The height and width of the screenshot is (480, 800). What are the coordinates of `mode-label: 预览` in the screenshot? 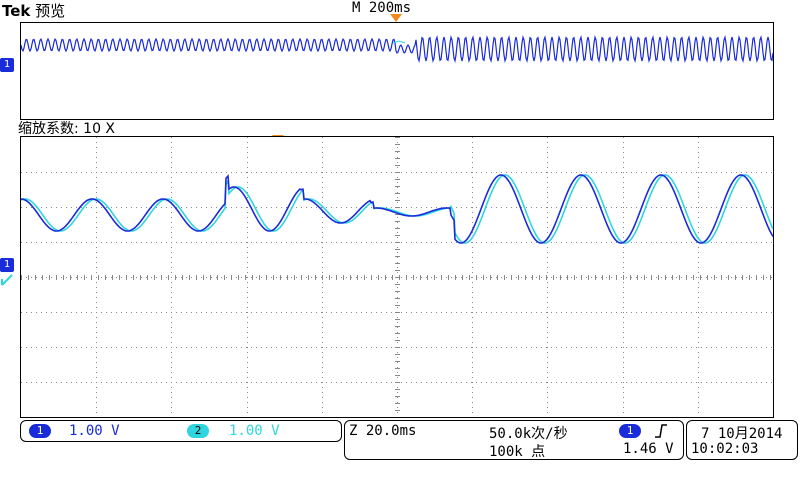 It's located at (50, 11).